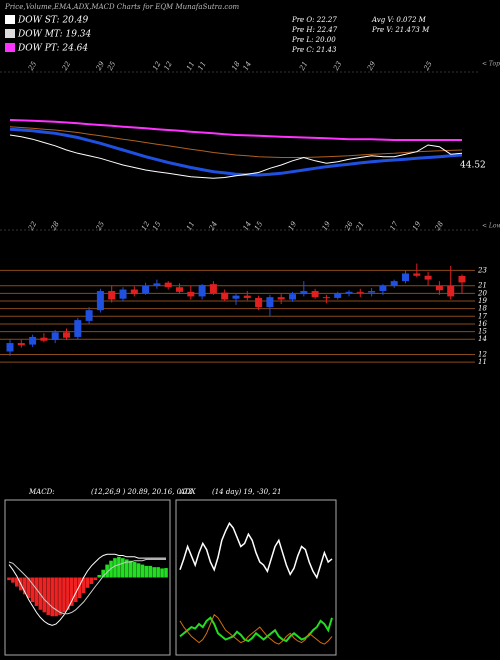  Describe the element at coordinates (482, 286) in the screenshot. I see `y-tick-label: 21` at that location.